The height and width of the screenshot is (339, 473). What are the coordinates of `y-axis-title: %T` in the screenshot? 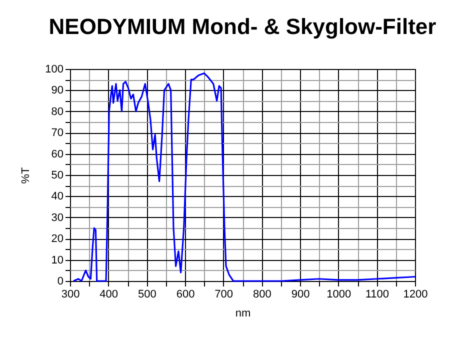 It's located at (26, 175).